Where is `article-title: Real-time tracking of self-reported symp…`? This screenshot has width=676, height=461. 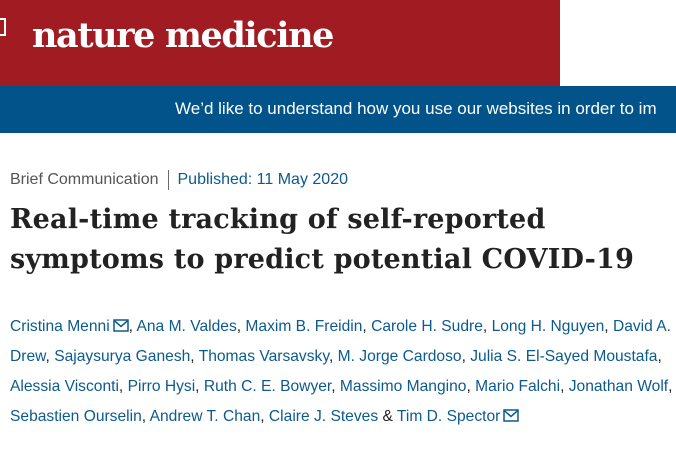 article-title: Real-time tracking of self-reported symp… is located at coordinates (322, 239).